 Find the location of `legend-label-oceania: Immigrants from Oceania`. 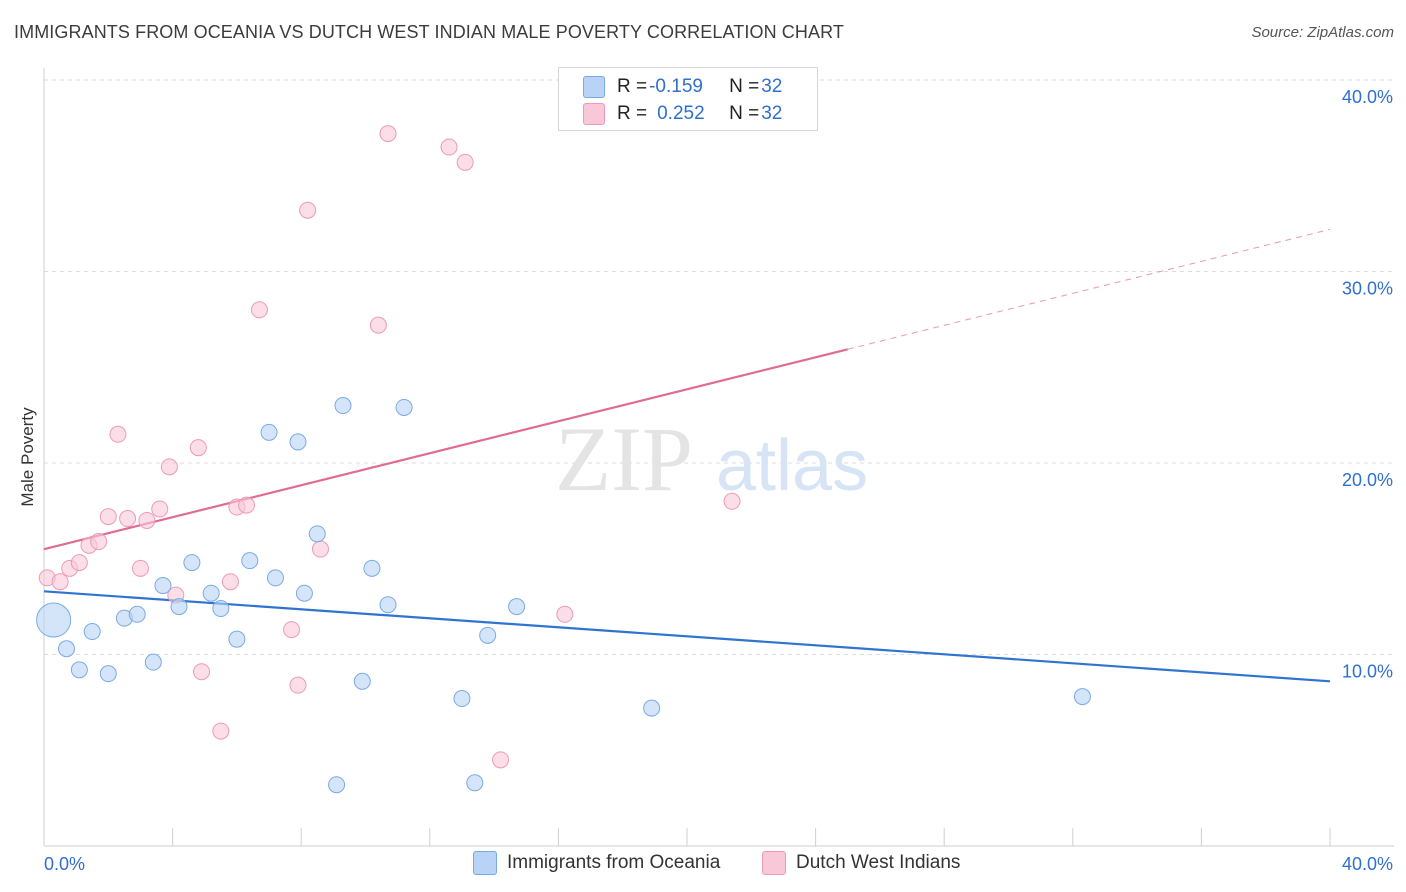

legend-label-oceania: Immigrants from Oceania is located at coordinates (614, 862).